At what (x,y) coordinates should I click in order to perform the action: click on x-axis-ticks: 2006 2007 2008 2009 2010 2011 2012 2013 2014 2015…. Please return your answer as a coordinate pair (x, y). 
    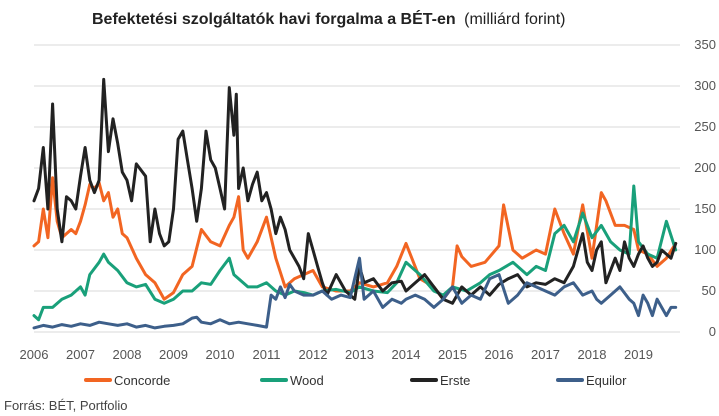
    Looking at the image, I should click on (336, 354).